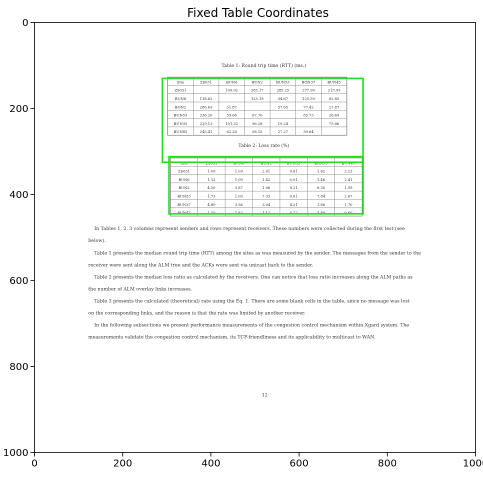 This screenshot has width=483, height=482. Describe the element at coordinates (266, 180) in the screenshot. I see `table2-cell: 1.42` at that location.